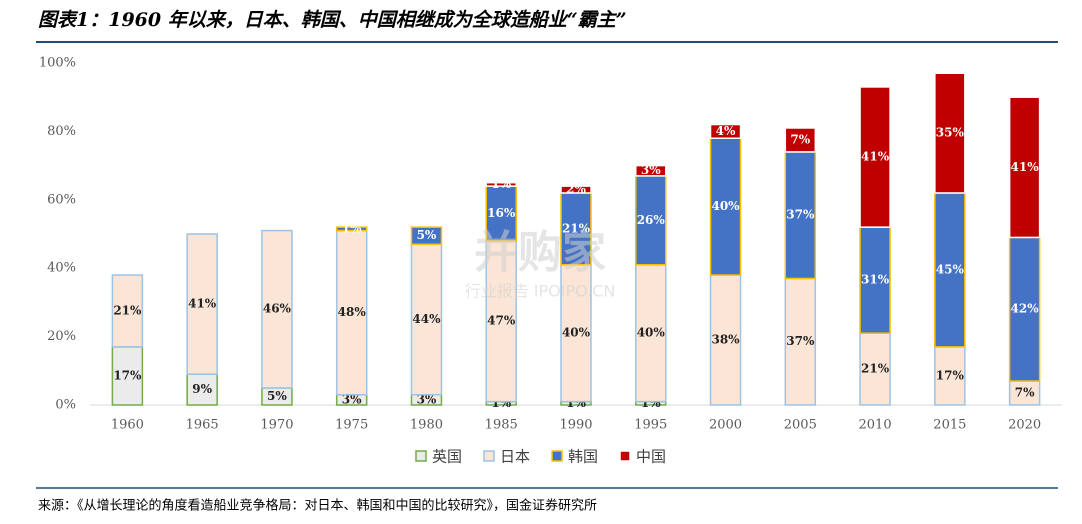  Describe the element at coordinates (61, 131) in the screenshot. I see `y-tick-label: 80%` at that location.